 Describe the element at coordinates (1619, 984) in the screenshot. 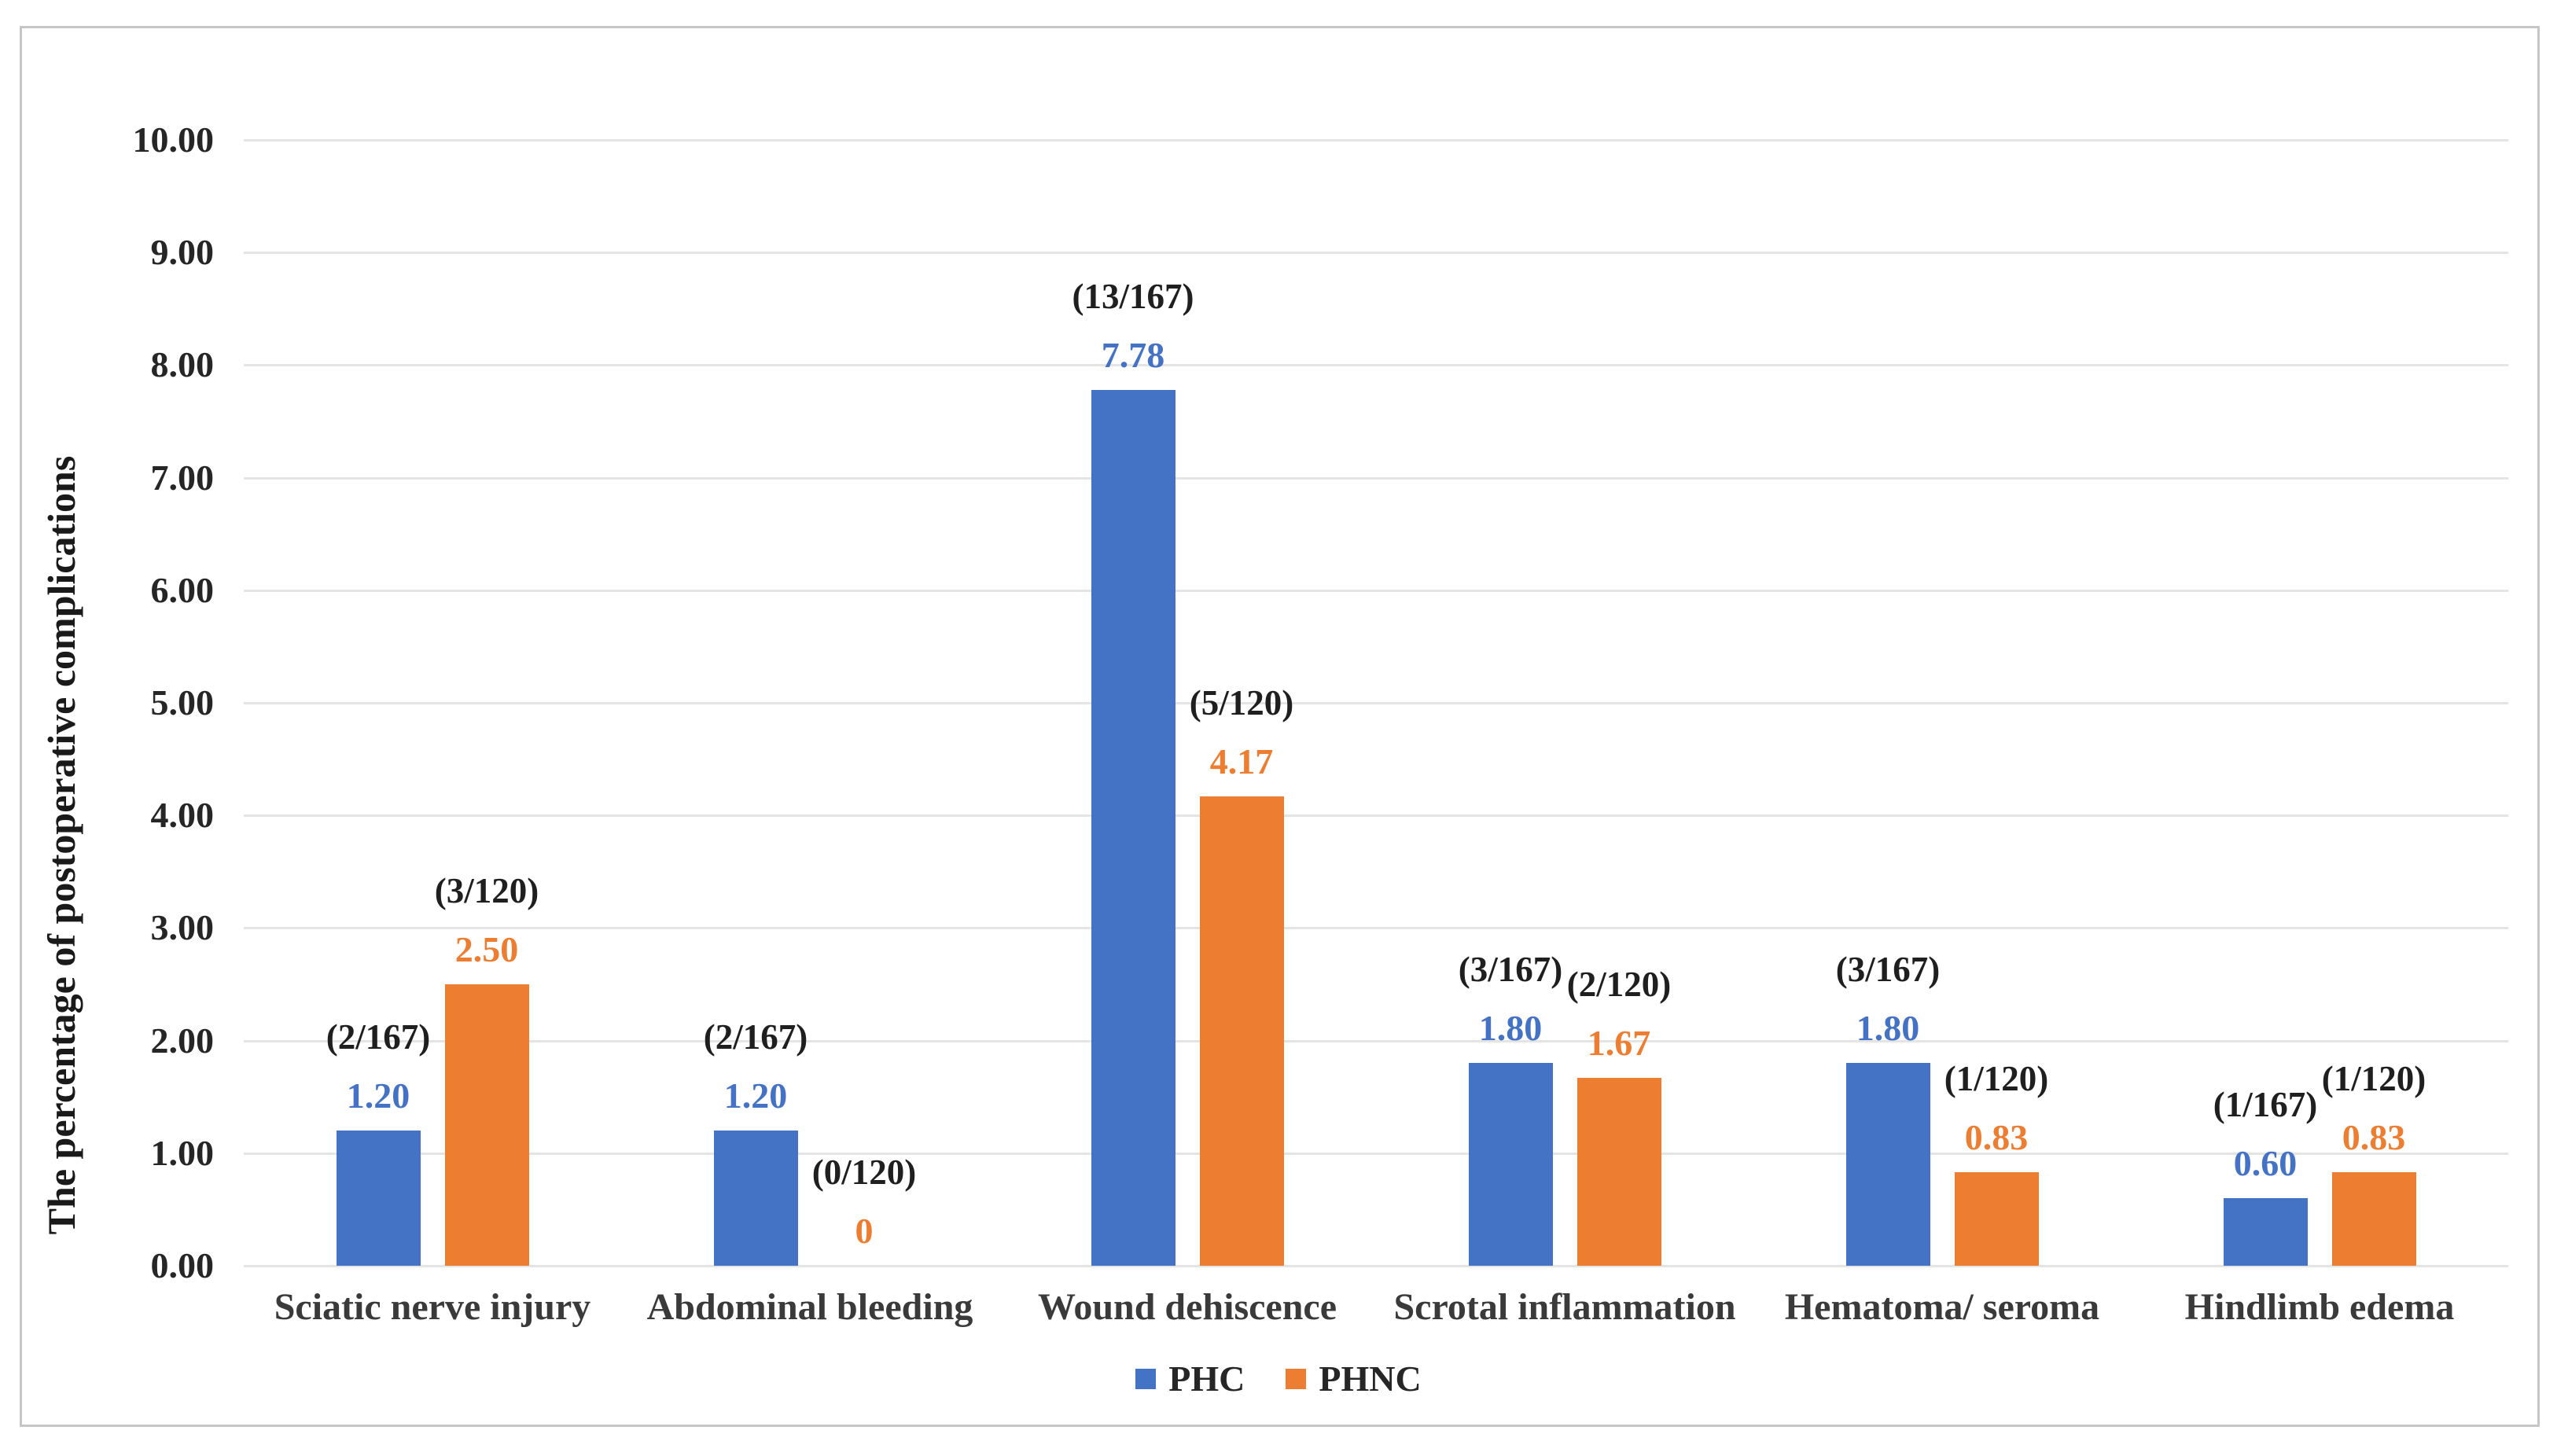

I see `count-label-phnc: (2/120)` at that location.